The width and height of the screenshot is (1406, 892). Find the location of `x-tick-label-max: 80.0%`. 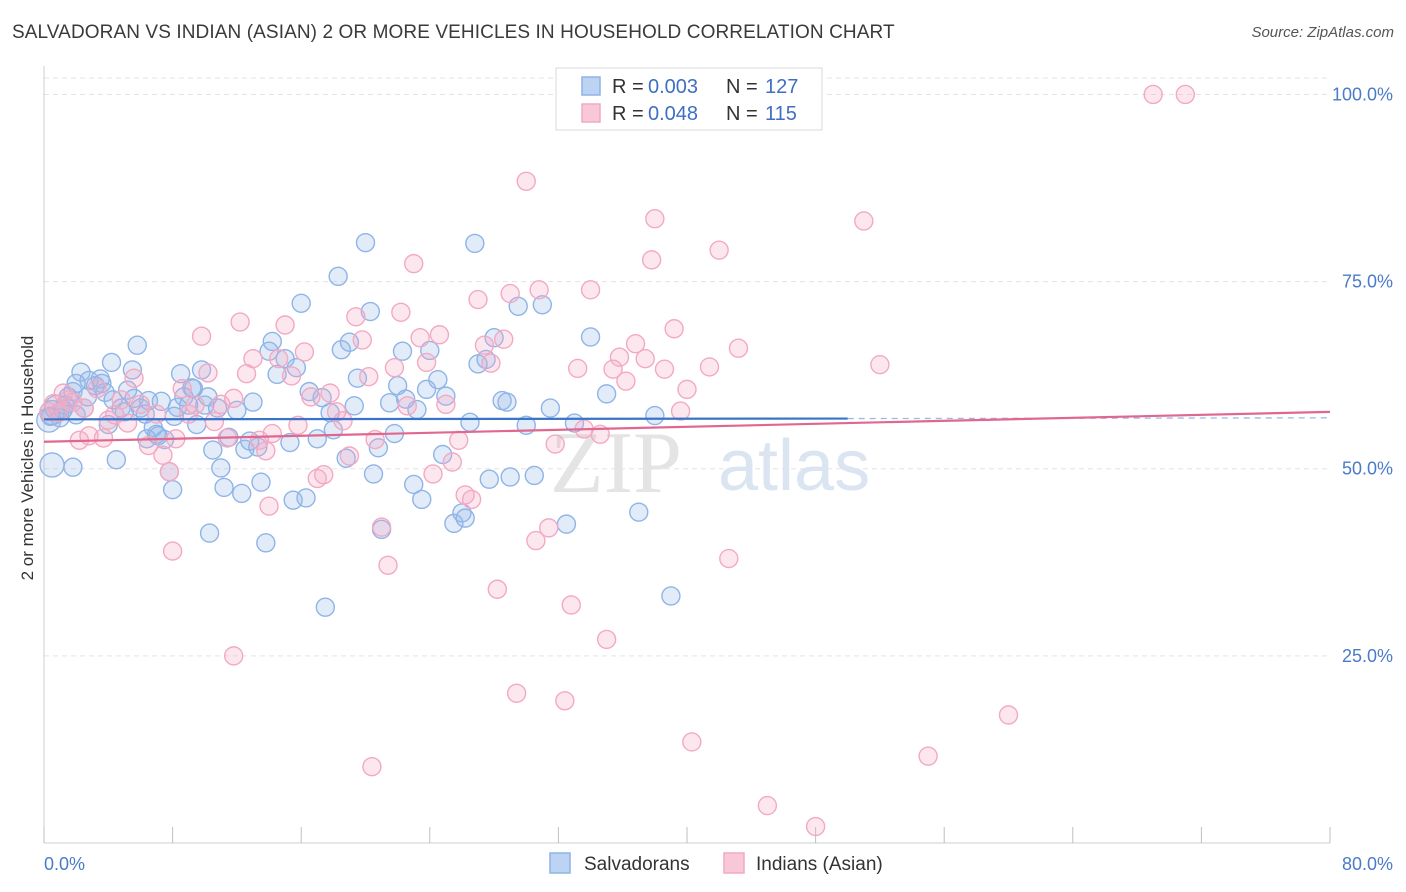

x-tick-label-max: 80.0% is located at coordinates (1367, 864).